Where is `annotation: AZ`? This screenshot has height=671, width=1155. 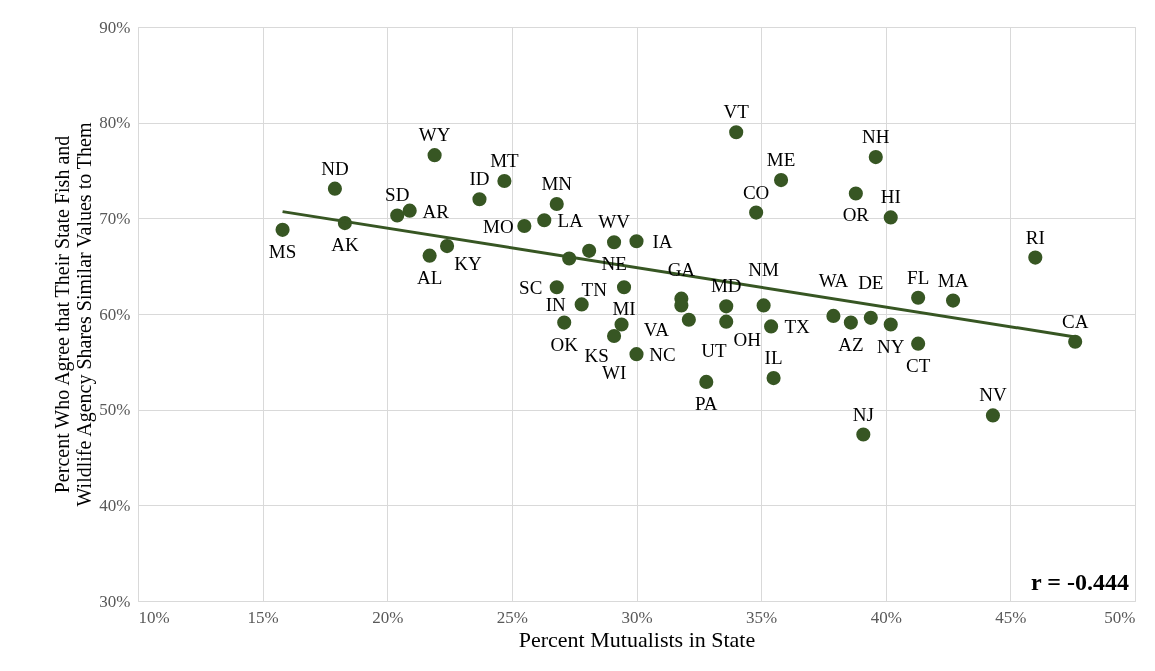
annotation: AZ is located at coordinates (851, 344).